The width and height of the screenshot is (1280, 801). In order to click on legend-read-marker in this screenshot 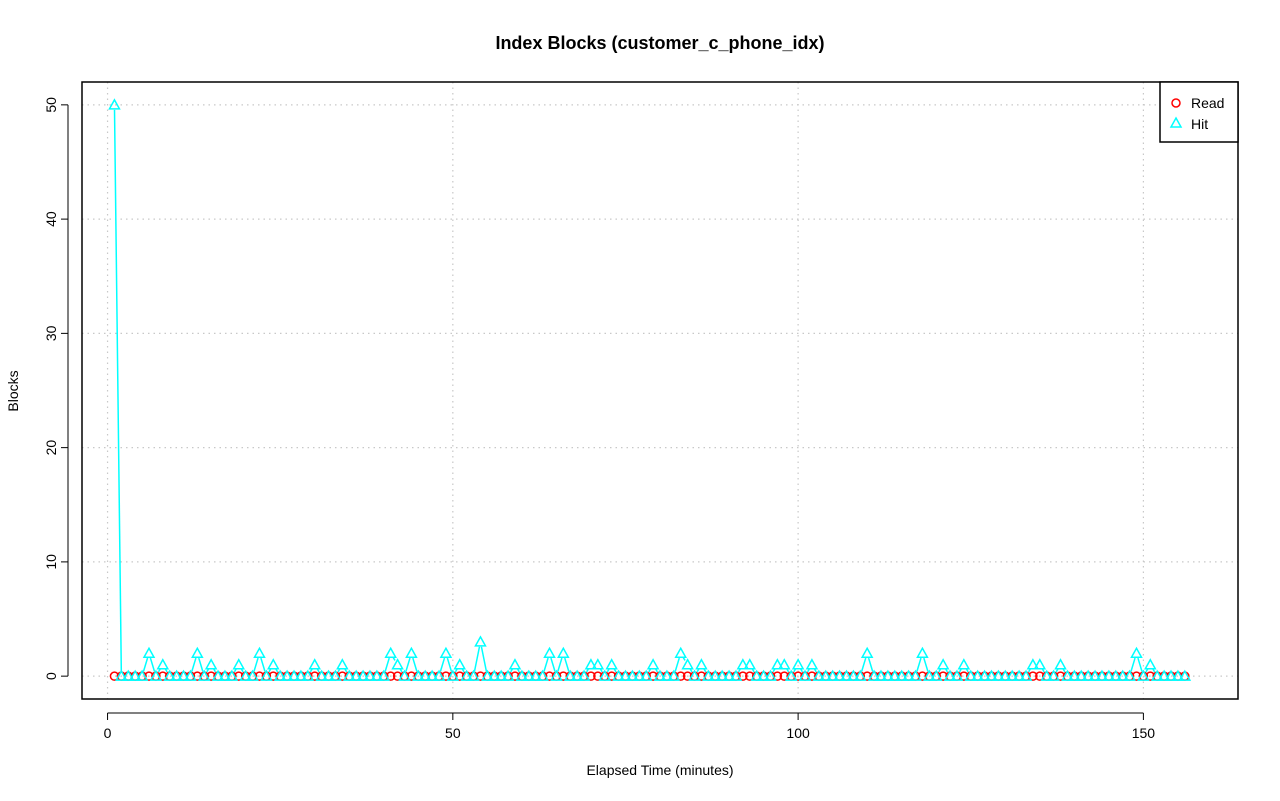, I will do `click(1176, 103)`.